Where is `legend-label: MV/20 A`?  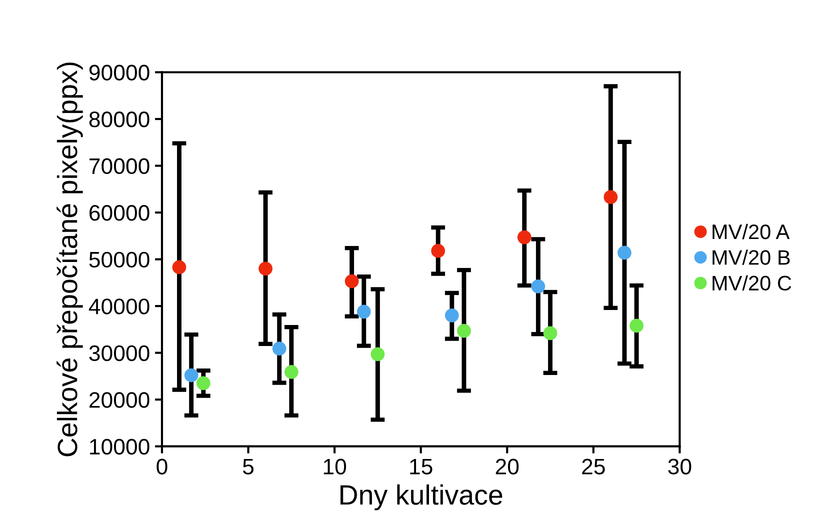 legend-label: MV/20 A is located at coordinates (751, 232).